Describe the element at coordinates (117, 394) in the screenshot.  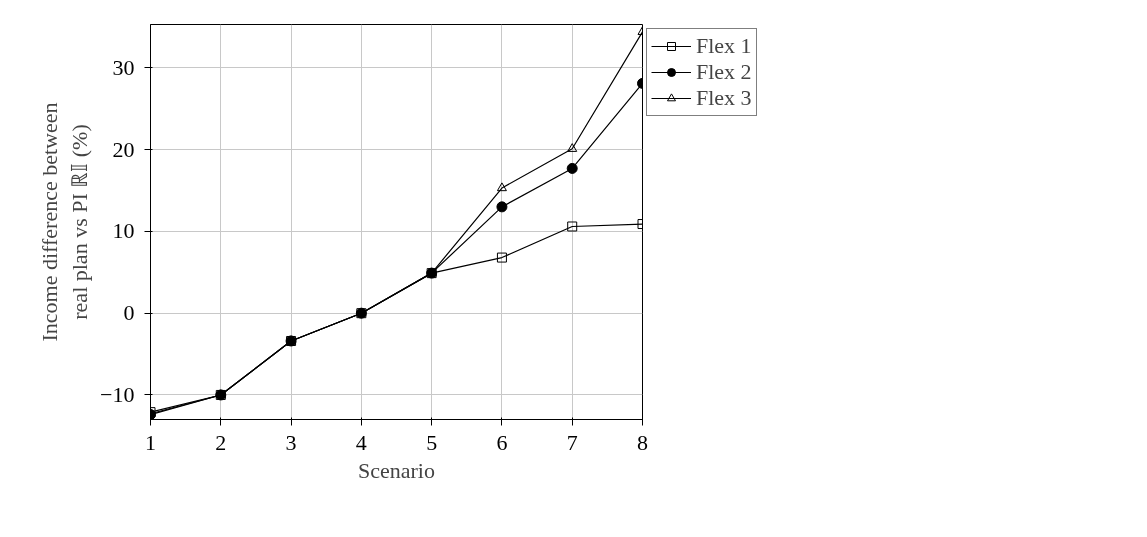
I see `y-tick-label: −10` at that location.